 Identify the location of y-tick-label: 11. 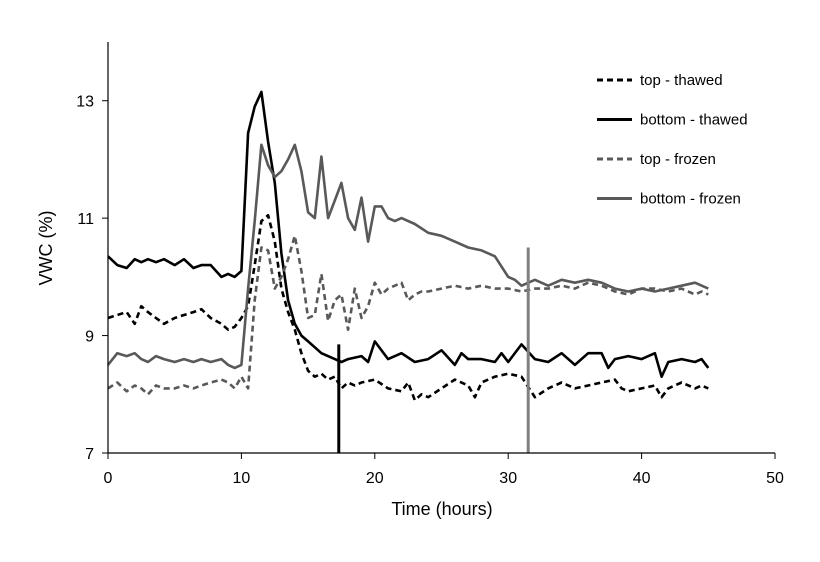
(85, 219).